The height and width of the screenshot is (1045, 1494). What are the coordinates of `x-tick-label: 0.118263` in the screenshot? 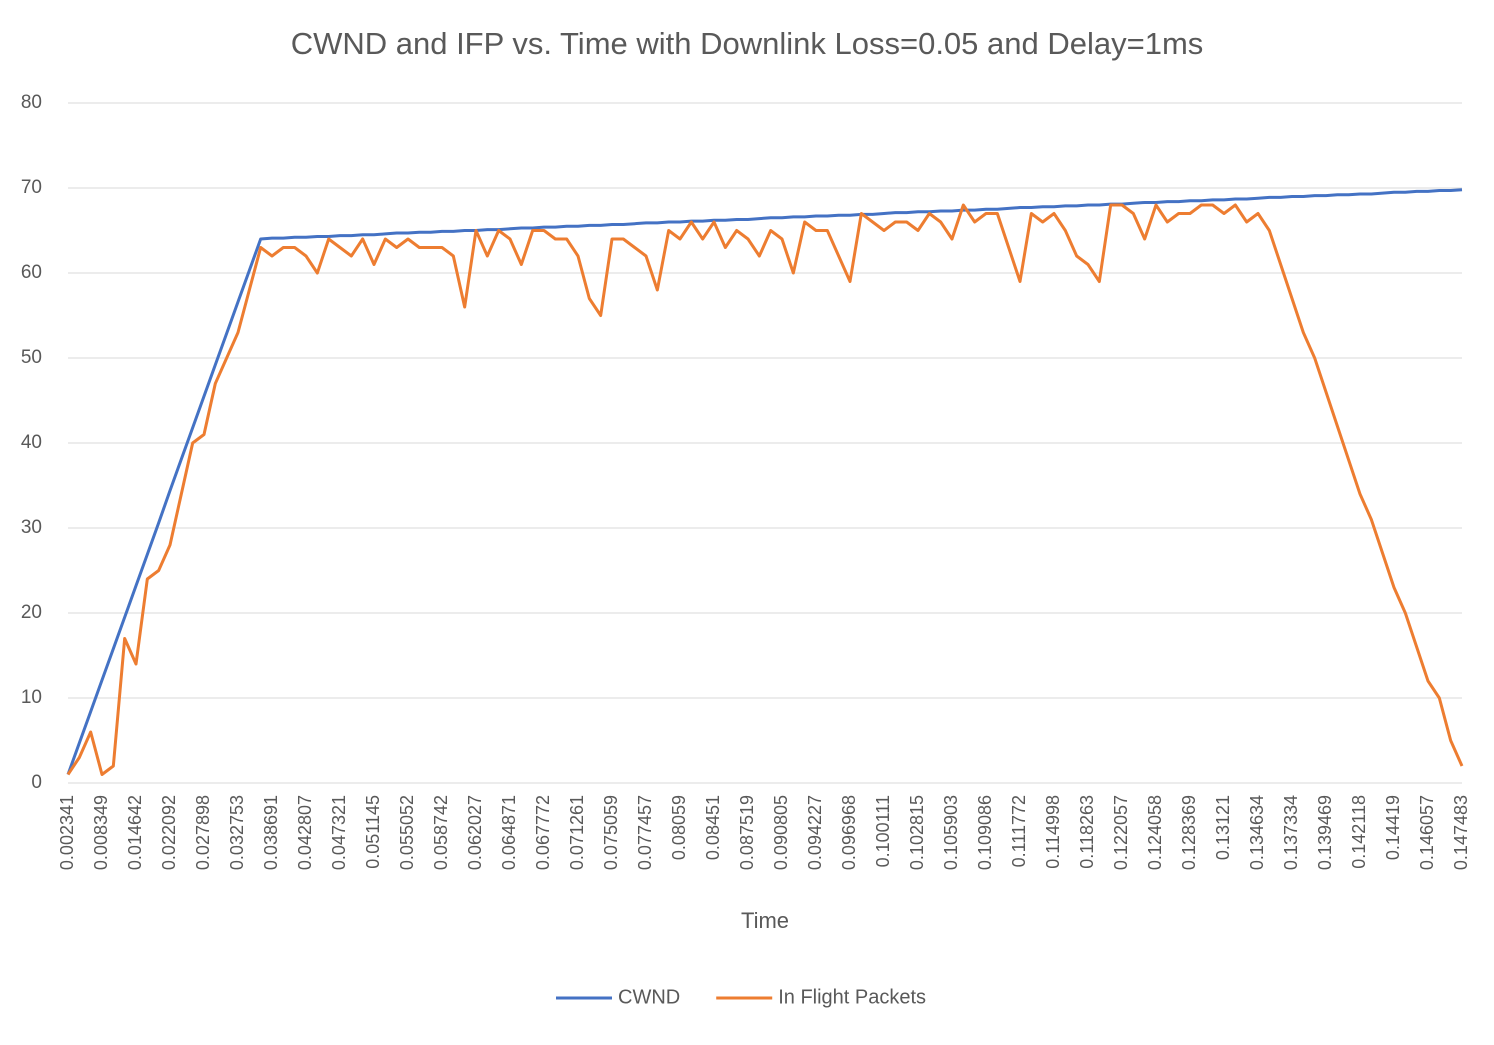 It's located at (1087, 832).